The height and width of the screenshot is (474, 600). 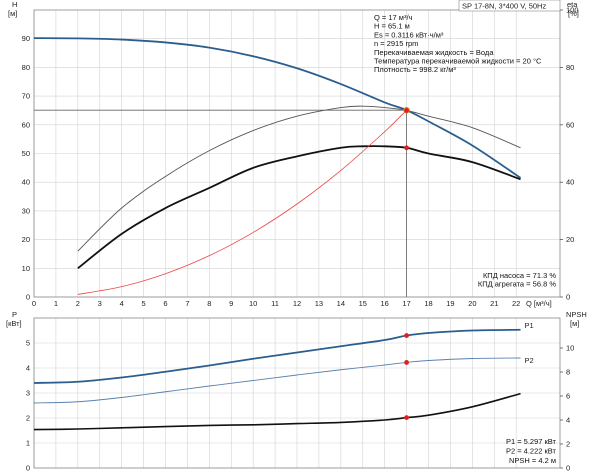 What do you see at coordinates (26, 38) in the screenshot?
I see `y-tick-label: 90` at bounding box center [26, 38].